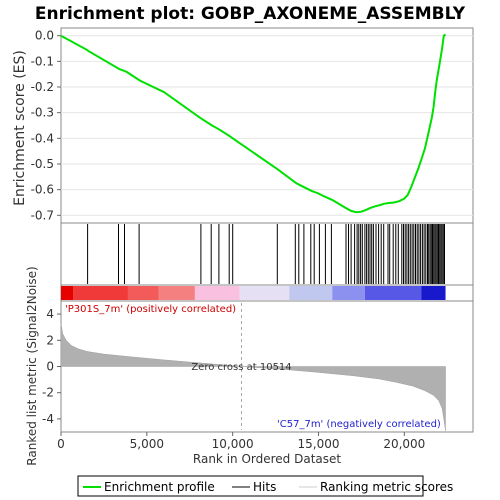  Describe the element at coordinates (48, 393) in the screenshot. I see `metric-y-tick-label: -2` at that location.